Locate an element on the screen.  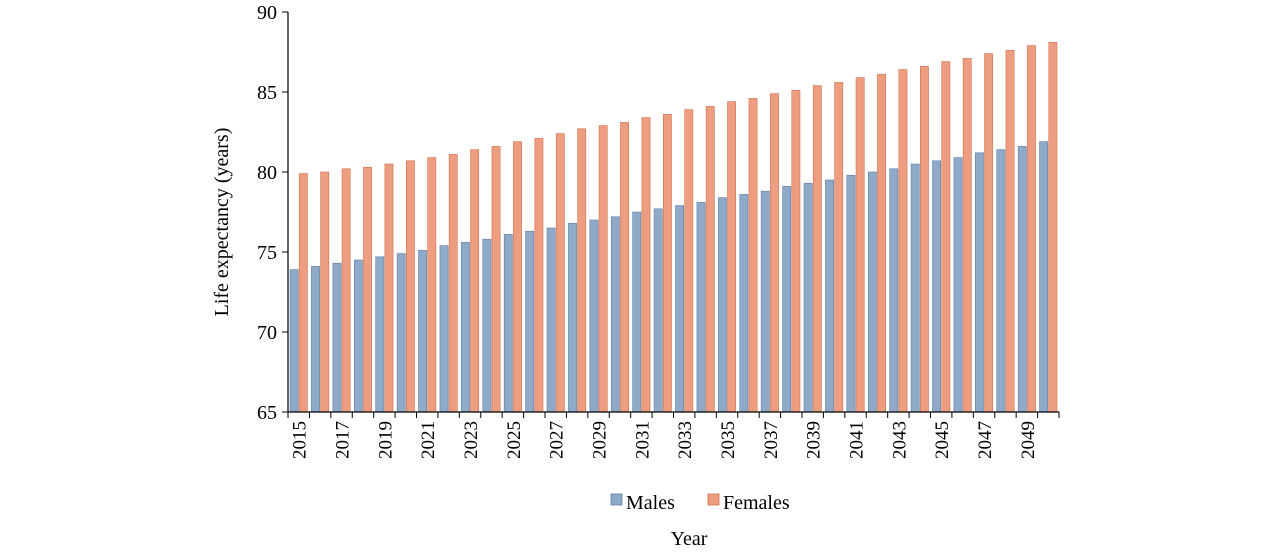
bar-males-2028 is located at coordinates (572, 317).